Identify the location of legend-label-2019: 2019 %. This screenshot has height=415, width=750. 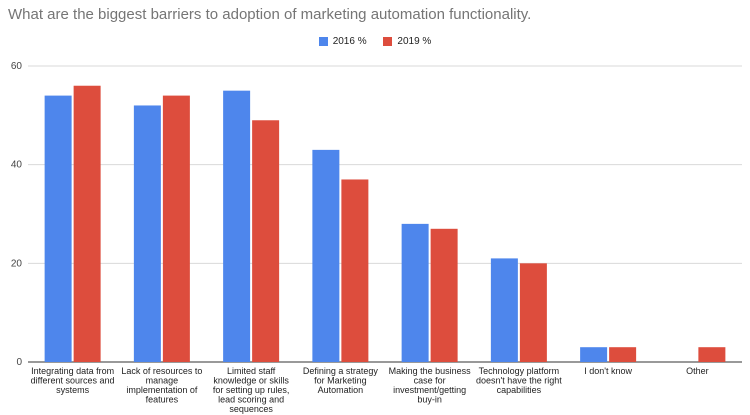
(414, 41).